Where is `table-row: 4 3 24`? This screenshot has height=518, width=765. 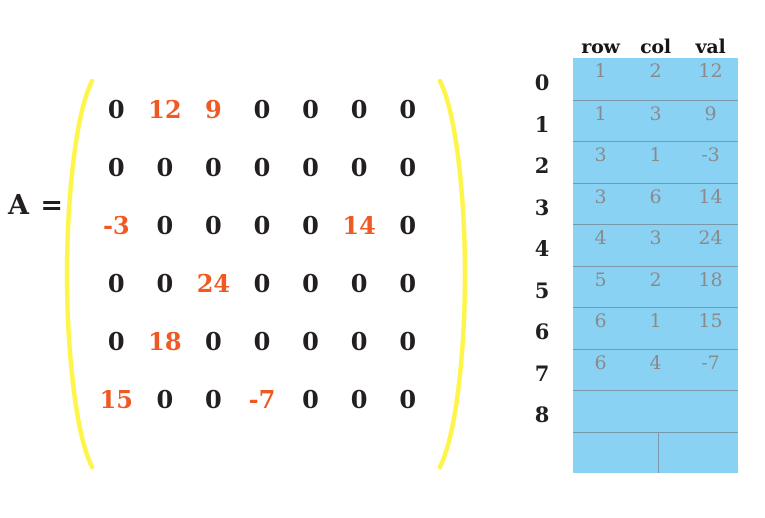
table-row: 4 3 24 is located at coordinates (655, 245).